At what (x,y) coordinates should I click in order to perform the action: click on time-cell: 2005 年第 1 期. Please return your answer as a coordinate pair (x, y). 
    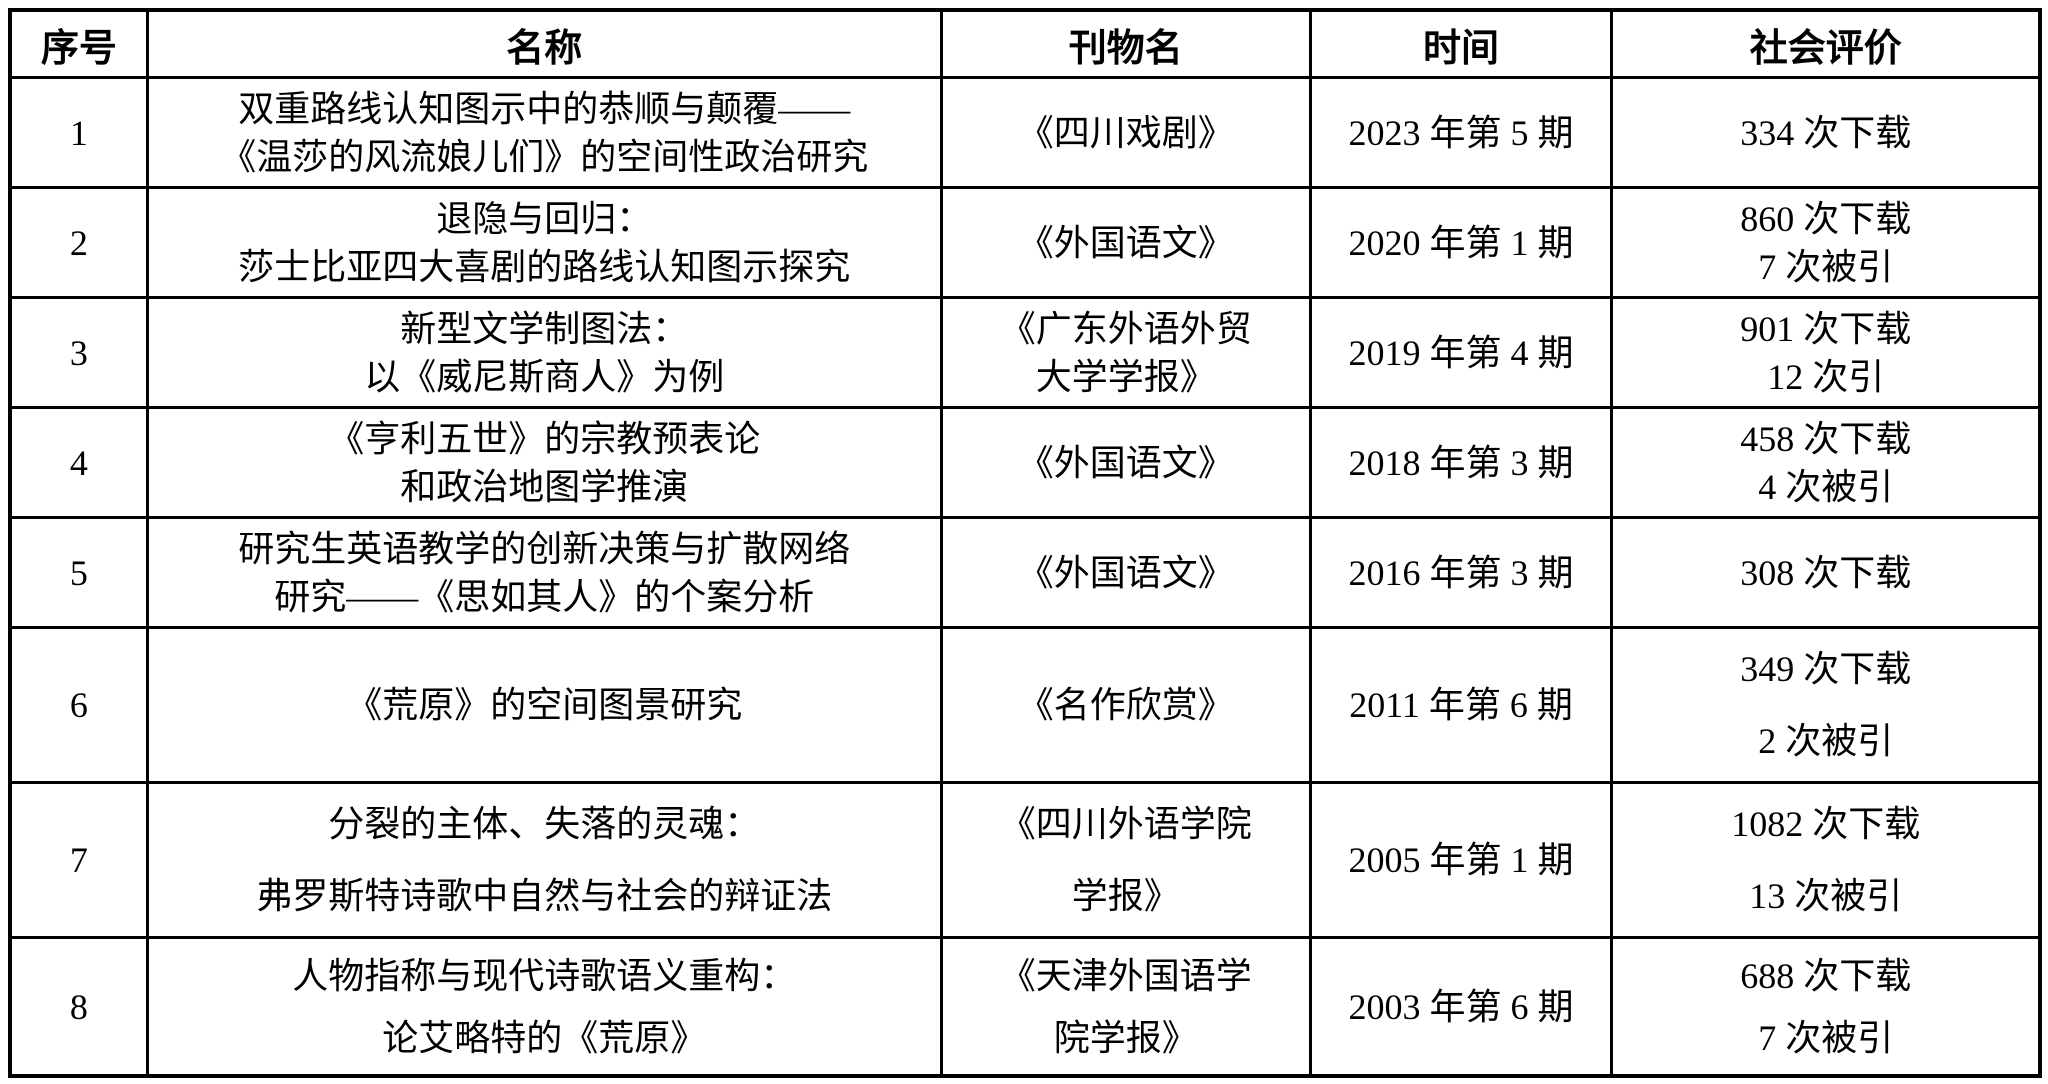
    Looking at the image, I should click on (1459, 860).